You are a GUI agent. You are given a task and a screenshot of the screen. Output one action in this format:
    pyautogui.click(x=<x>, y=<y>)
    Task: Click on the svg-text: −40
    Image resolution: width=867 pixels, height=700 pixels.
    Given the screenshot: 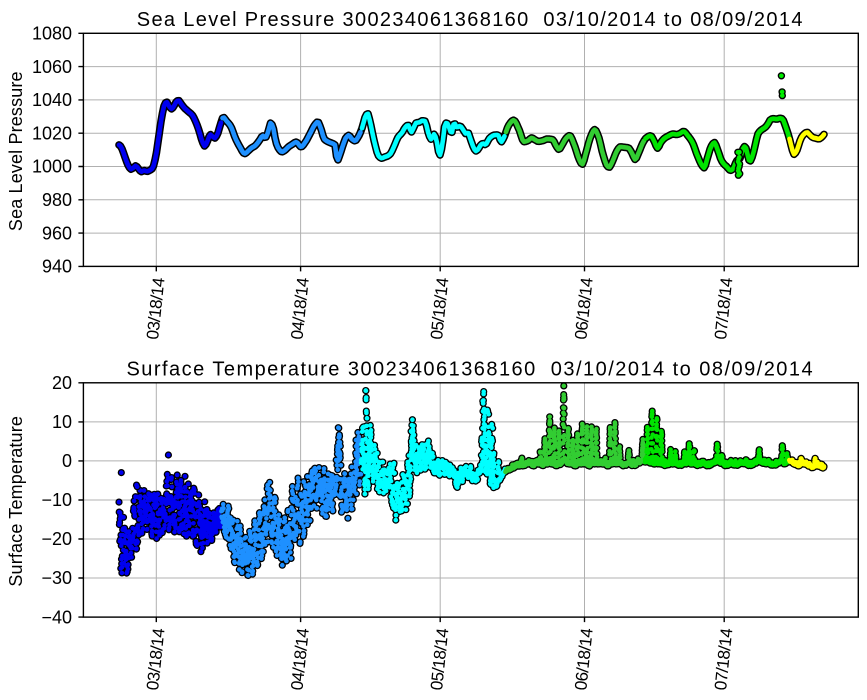 What is the action you would take?
    pyautogui.click(x=56, y=617)
    